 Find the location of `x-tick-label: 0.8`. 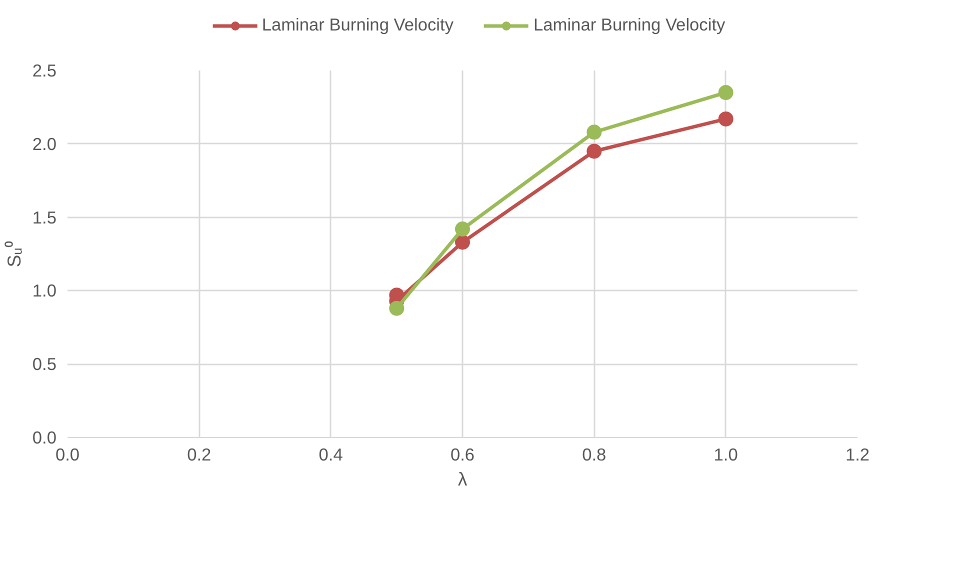

x-tick-label: 0.8 is located at coordinates (594, 454).